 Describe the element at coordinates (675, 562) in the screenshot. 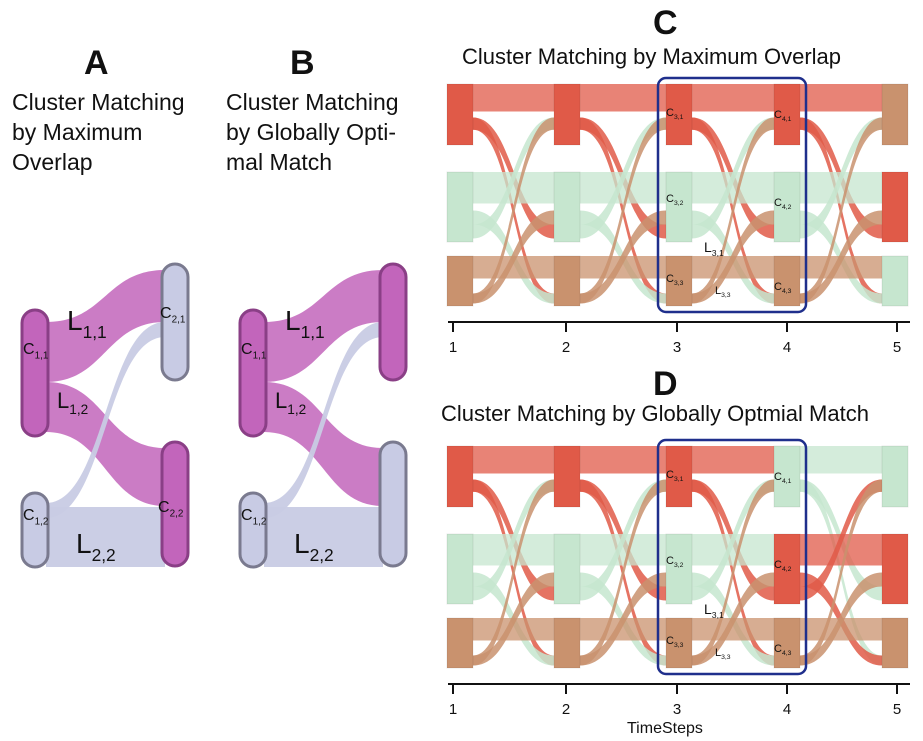

I see `label-c32: C3,2` at that location.